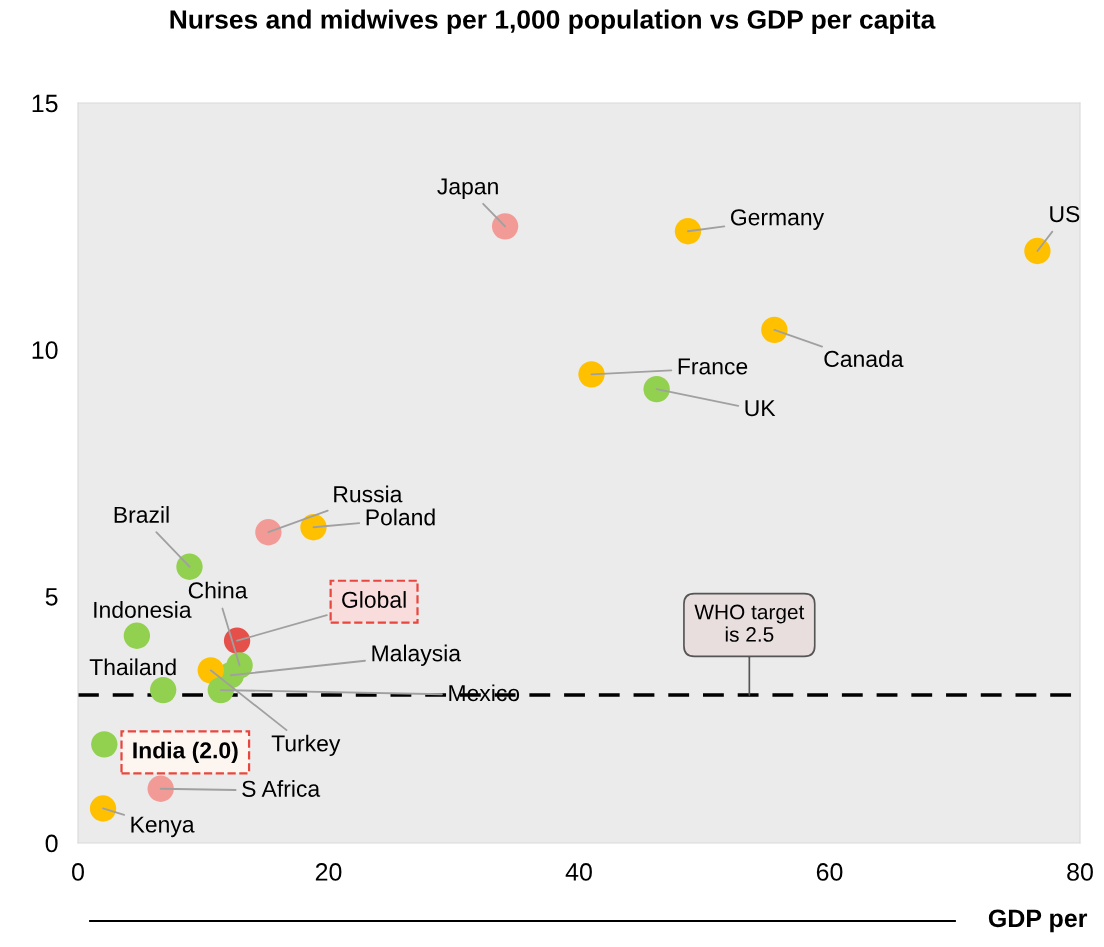 Image resolution: width=1104 pixels, height=947 pixels. Describe the element at coordinates (467, 189) in the screenshot. I see `annotation: Japan` at that location.